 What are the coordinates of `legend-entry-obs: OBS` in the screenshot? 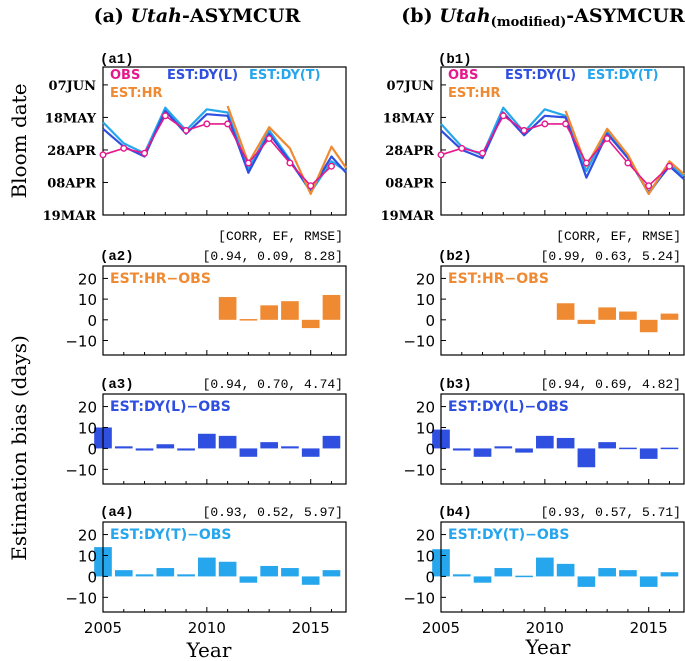 It's located at (125, 75).